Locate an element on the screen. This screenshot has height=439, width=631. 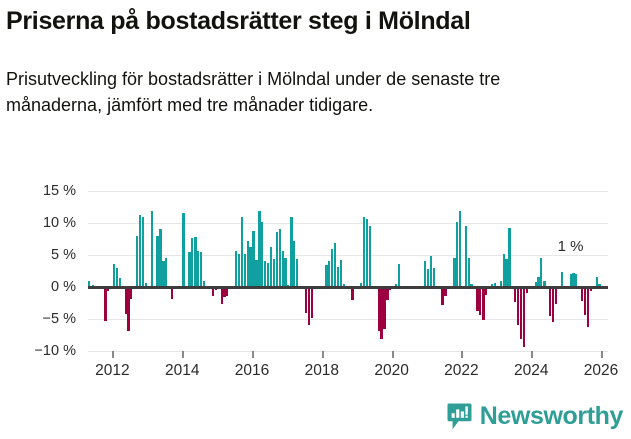
y-axis-tick-label: 15 % is located at coordinates (59, 191).